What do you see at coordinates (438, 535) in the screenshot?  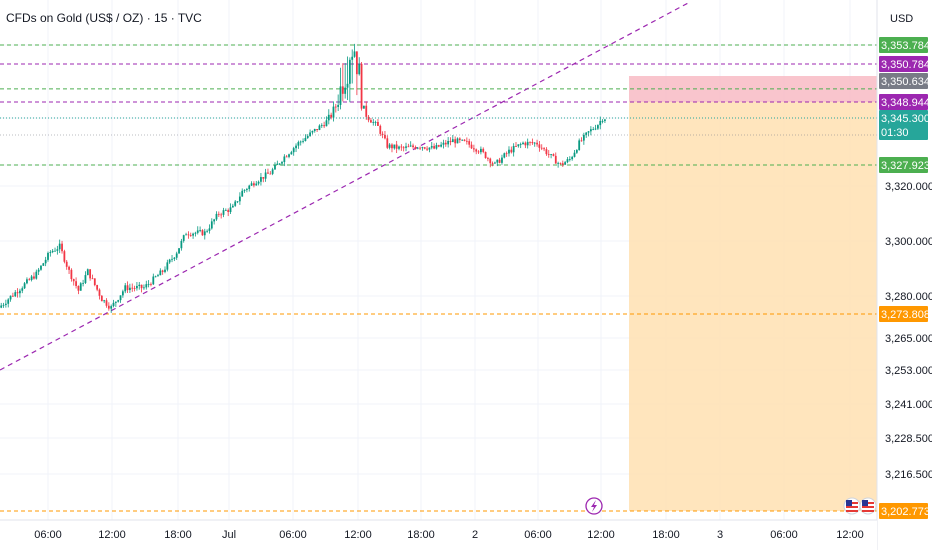 I see `time-axis-bg` at bounding box center [438, 535].